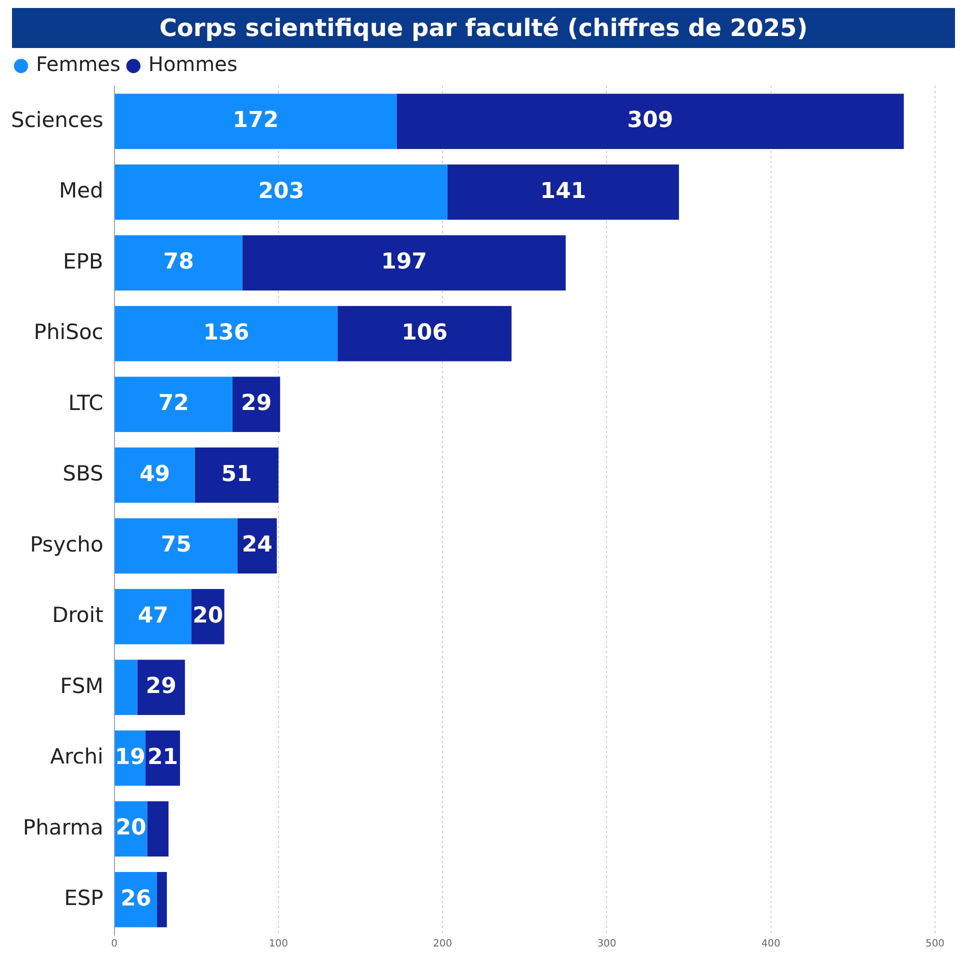 This screenshot has width=963, height=973. Describe the element at coordinates (63, 827) in the screenshot. I see `y-tick-label: Pharma` at that location.